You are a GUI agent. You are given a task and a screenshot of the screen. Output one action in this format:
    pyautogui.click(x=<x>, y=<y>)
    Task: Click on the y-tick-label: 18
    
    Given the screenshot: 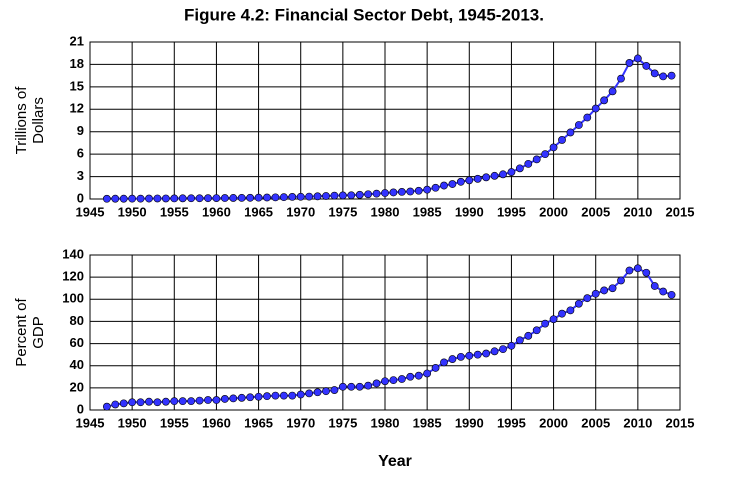 What is the action you would take?
    pyautogui.click(x=77, y=63)
    